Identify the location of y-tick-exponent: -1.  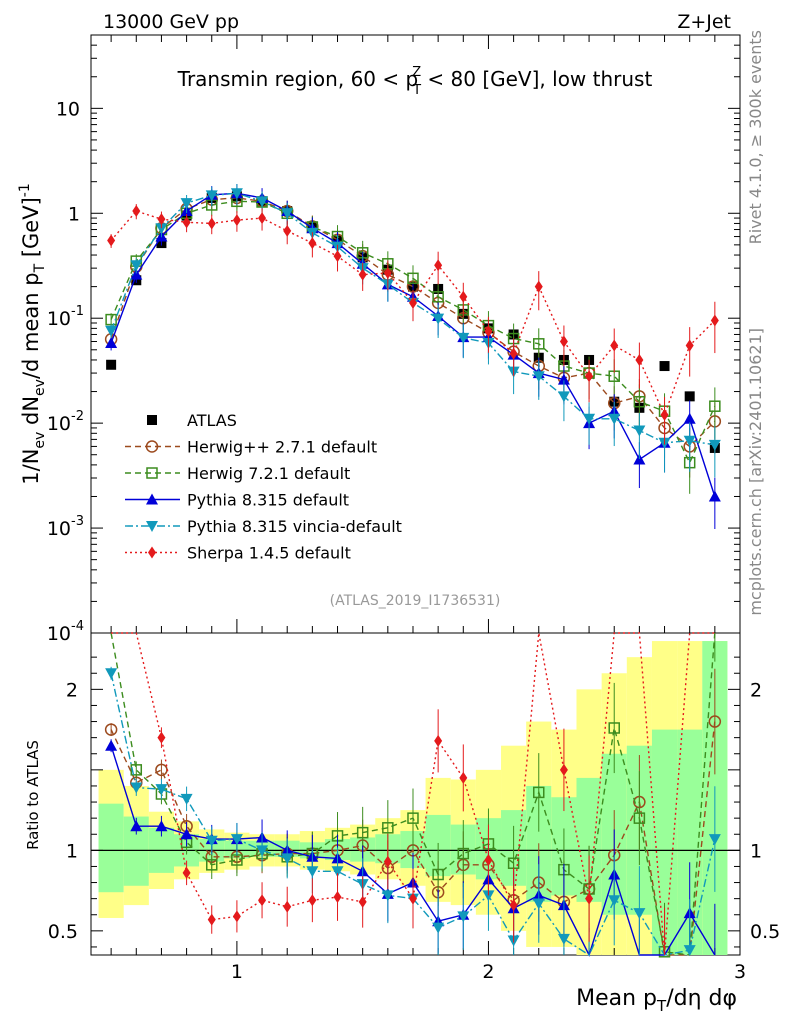
(77, 311).